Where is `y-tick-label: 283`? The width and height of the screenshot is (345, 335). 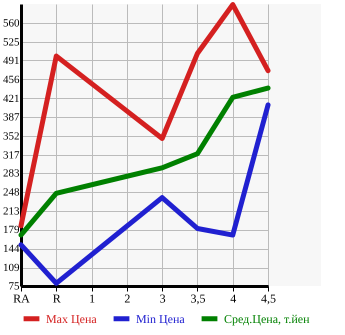 y-tick-label: 283 is located at coordinates (11, 174).